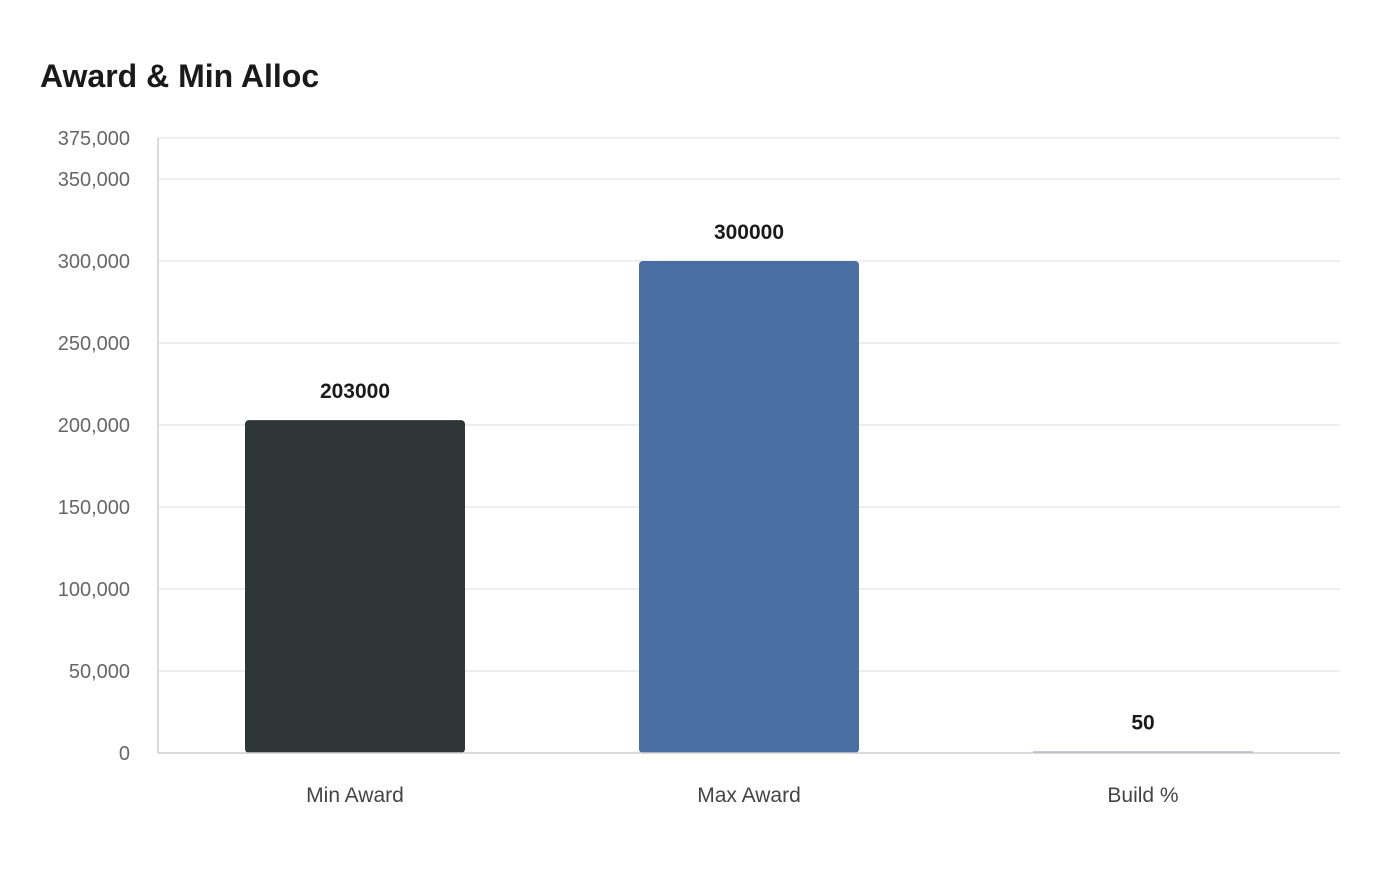 This screenshot has height=880, width=1400. Describe the element at coordinates (99, 672) in the screenshot. I see `y-tick-label: 50,000` at that location.